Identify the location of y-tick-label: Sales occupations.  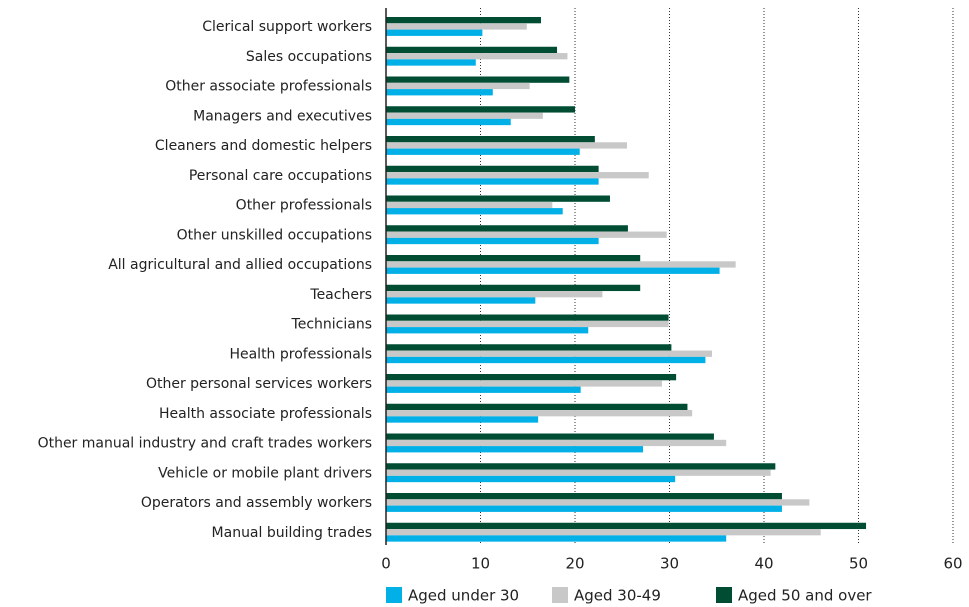
(309, 57).